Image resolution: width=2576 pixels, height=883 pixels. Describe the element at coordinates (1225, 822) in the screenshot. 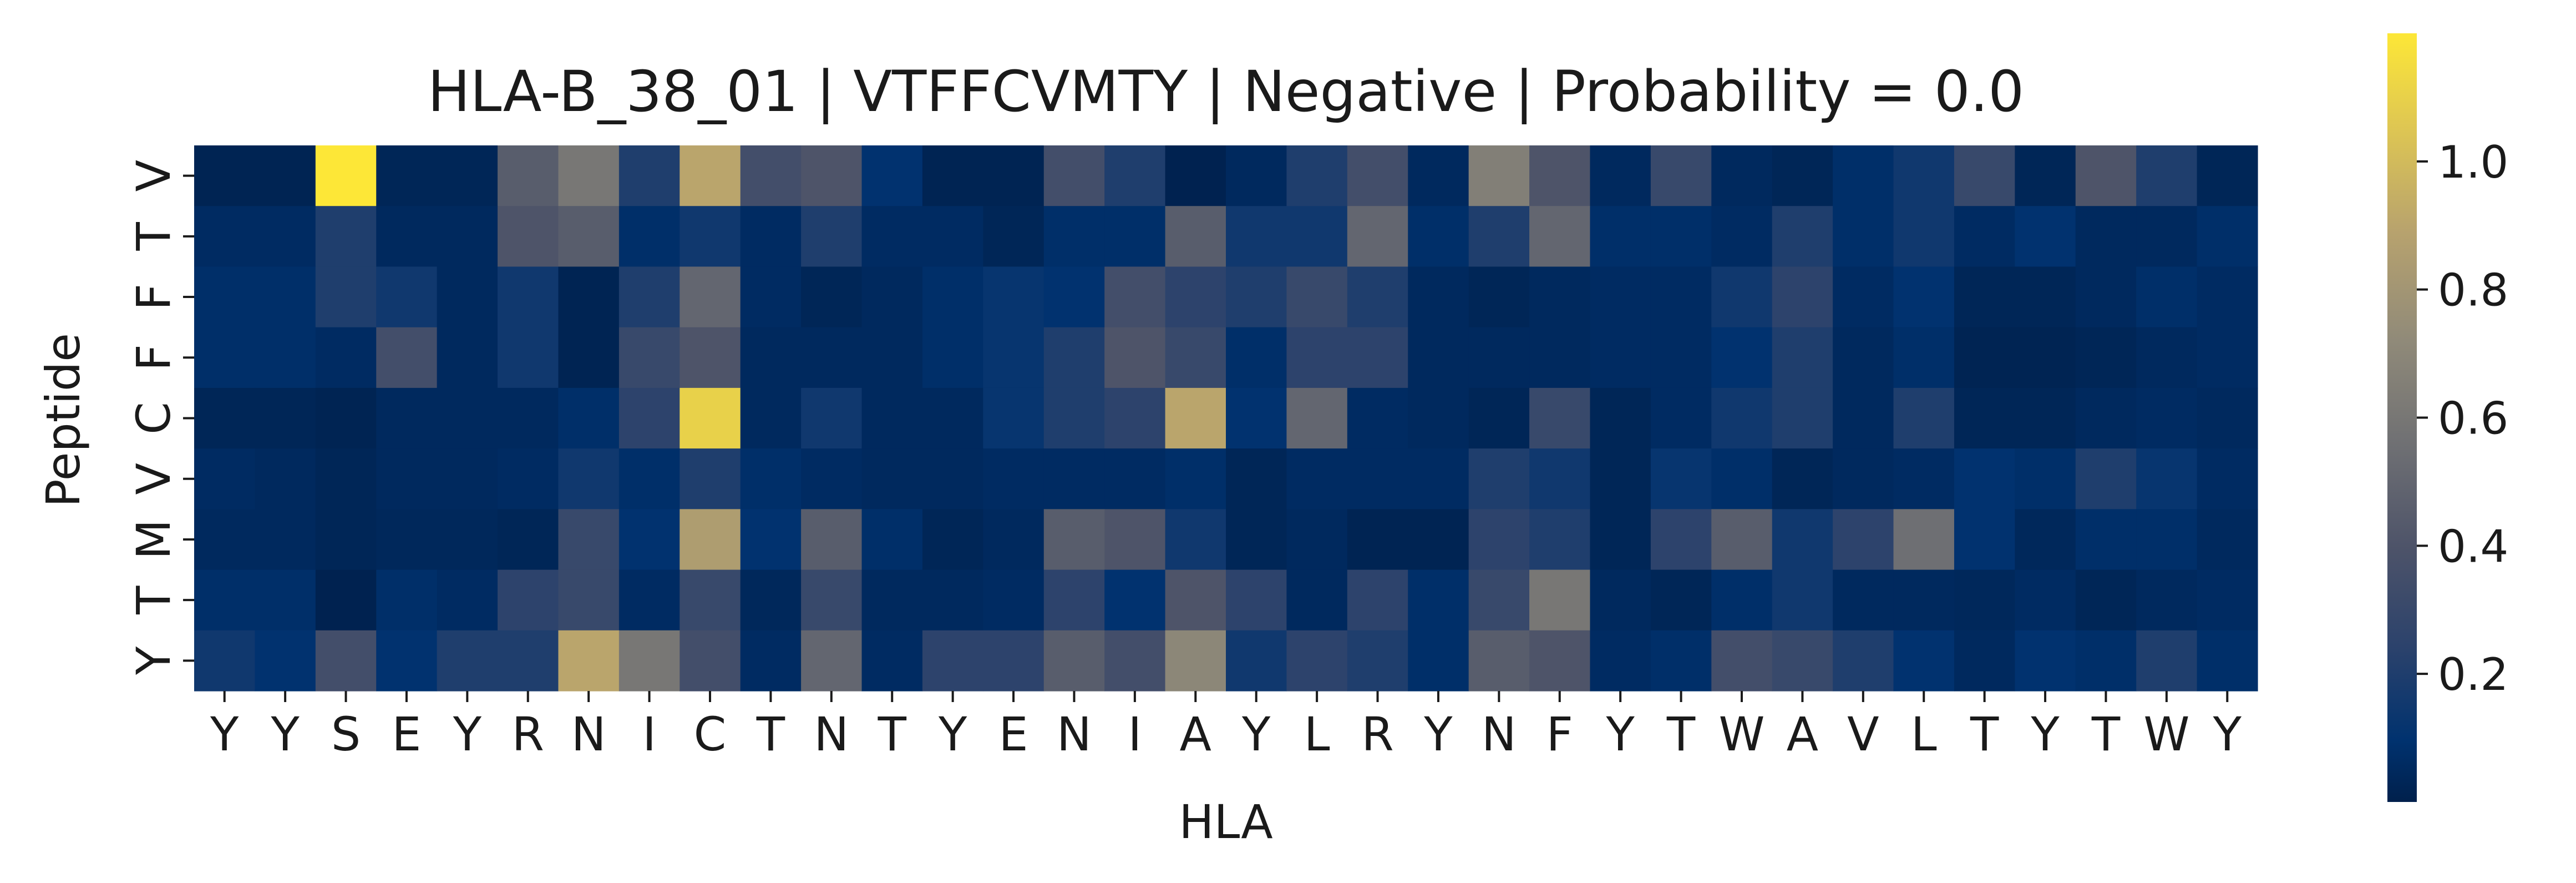

I see `x-axis-label: HLA` at that location.